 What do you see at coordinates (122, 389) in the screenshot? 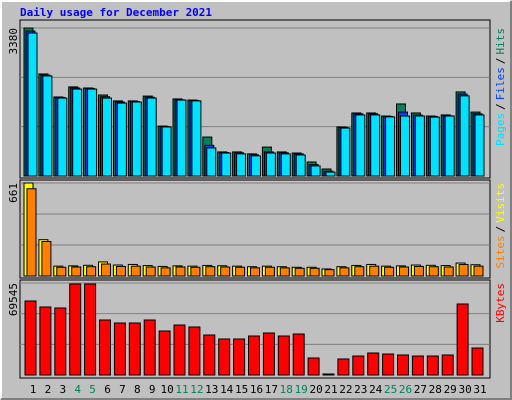
I see `x-tick-label: 7` at bounding box center [122, 389].